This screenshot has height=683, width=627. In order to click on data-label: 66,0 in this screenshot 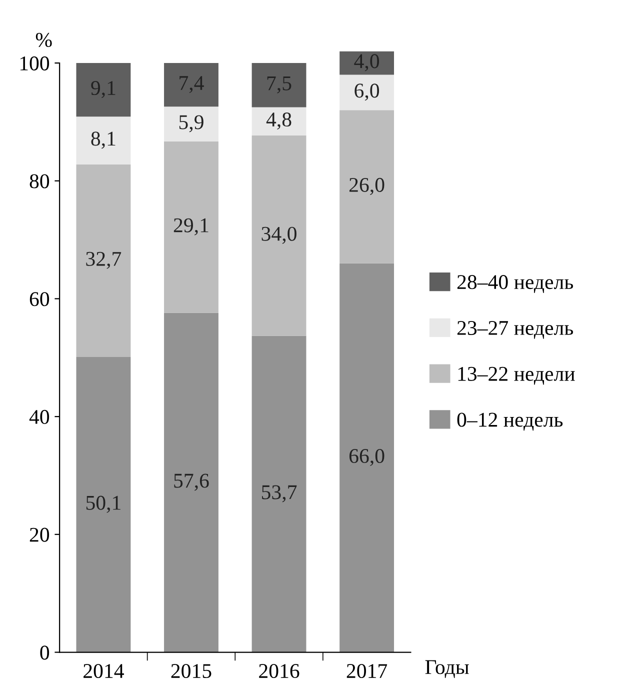, I will do `click(366, 457)`.